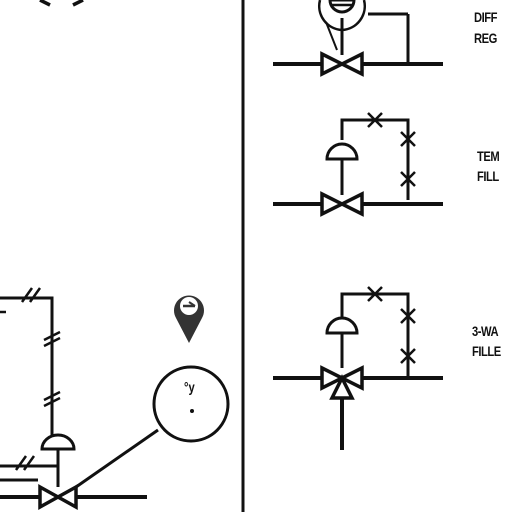 This screenshot has width=512, height=512. Describe the element at coordinates (58, 442) in the screenshot. I see `left-diaphragm-actuator` at that location.